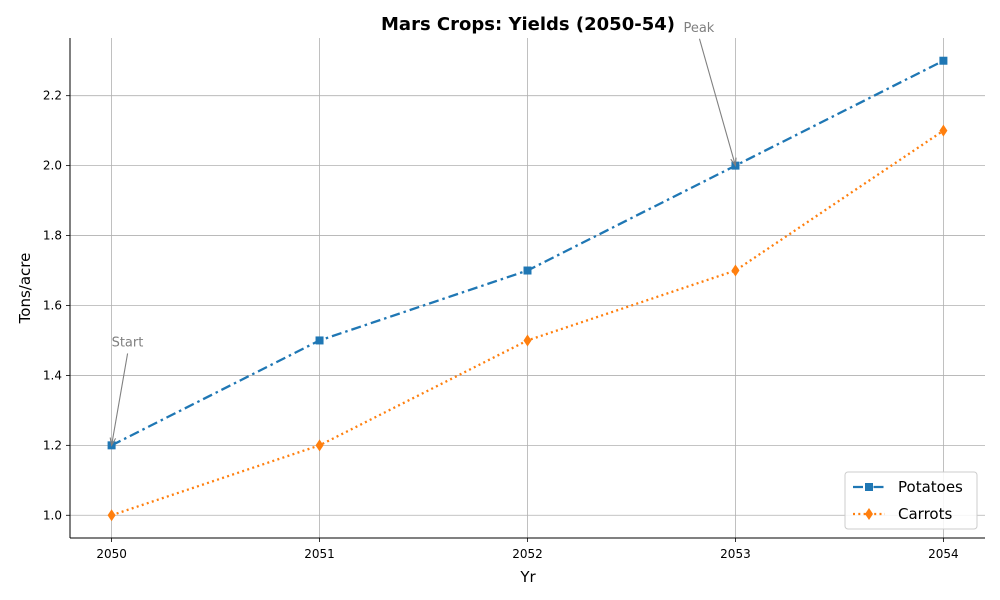 The height and width of the screenshot is (600, 1000). Describe the element at coordinates (528, 24) in the screenshot. I see `chart-title: Mars Crops: Yields (2050-54)` at that location.